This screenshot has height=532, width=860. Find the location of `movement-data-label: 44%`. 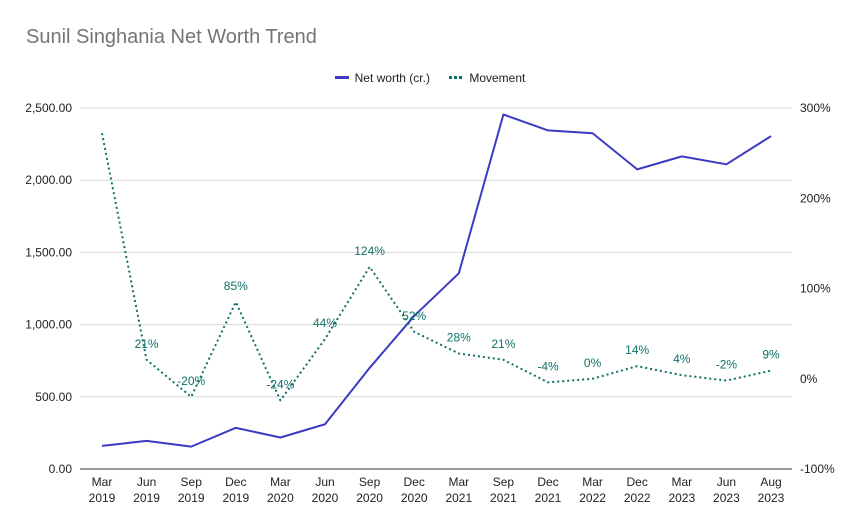

movement-data-label: 44% is located at coordinates (325, 323).